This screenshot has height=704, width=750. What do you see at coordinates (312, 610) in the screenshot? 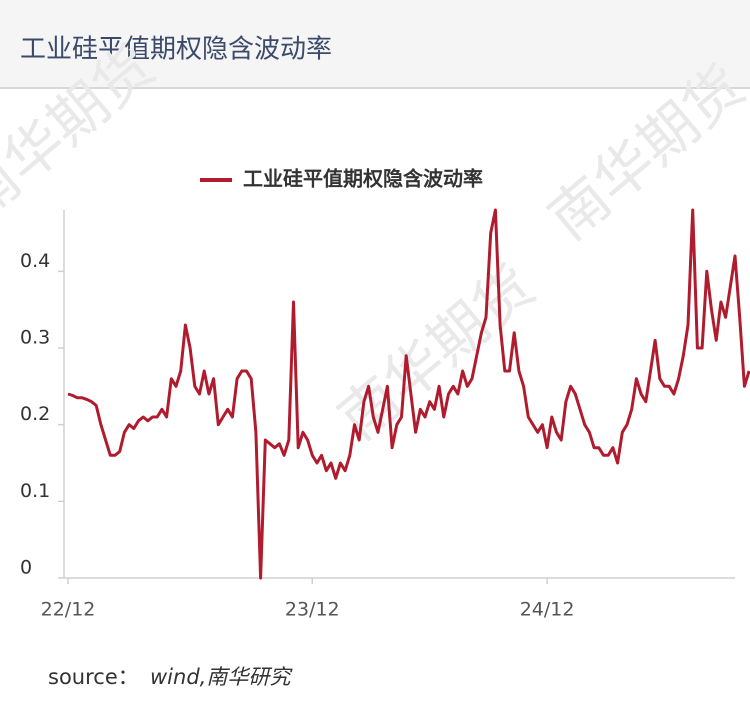
I see `x-tick-label: 23/12` at bounding box center [312, 610].